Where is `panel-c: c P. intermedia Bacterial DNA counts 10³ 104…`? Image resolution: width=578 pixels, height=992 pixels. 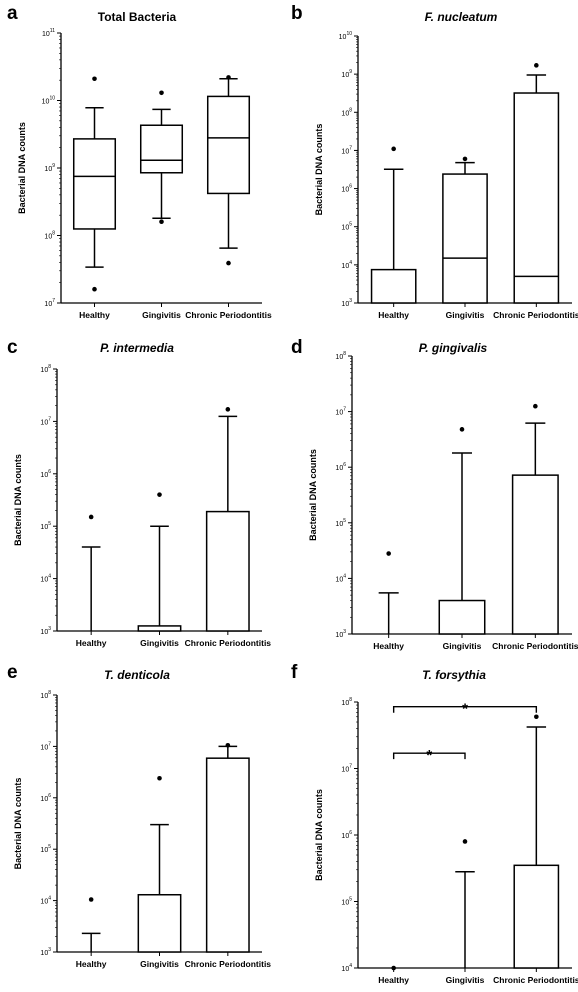 panel-c: c P. intermedia Bacterial DNA counts 10³ 104… is located at coordinates (139, 492).